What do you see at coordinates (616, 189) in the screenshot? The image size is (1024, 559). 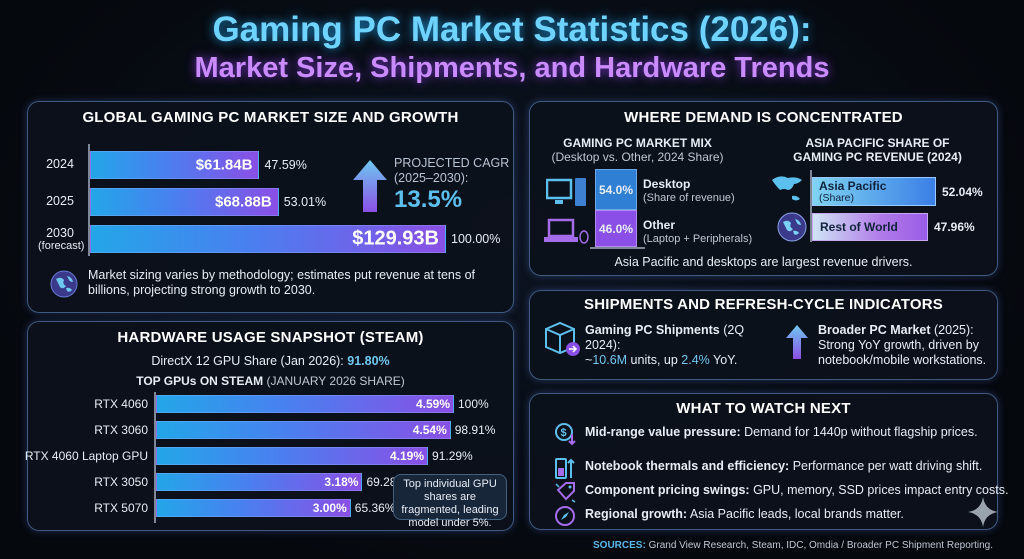 I see `desktop-value: 54.0%` at bounding box center [616, 189].